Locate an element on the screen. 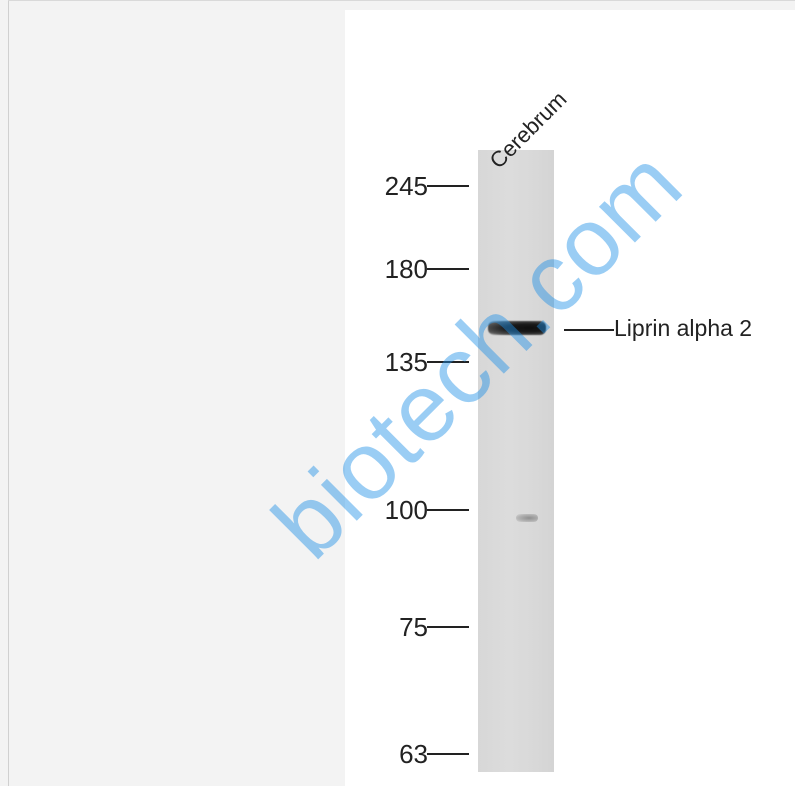 The width and height of the screenshot is (795, 786). protein-band-faint is located at coordinates (527, 518).